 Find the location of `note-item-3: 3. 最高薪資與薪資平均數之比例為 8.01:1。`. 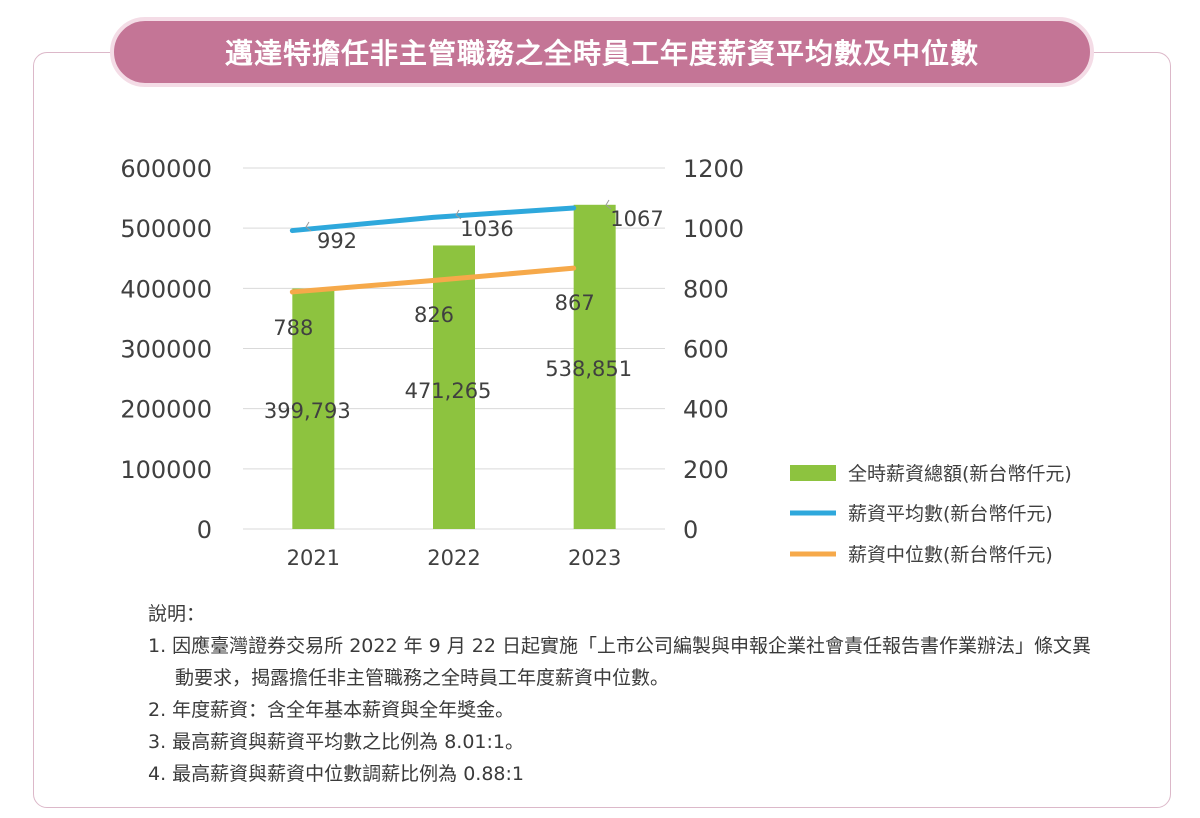

note-item-3: 3. 最高薪資與薪資平均數之比例為 8.01:1。 is located at coordinates (336, 742).